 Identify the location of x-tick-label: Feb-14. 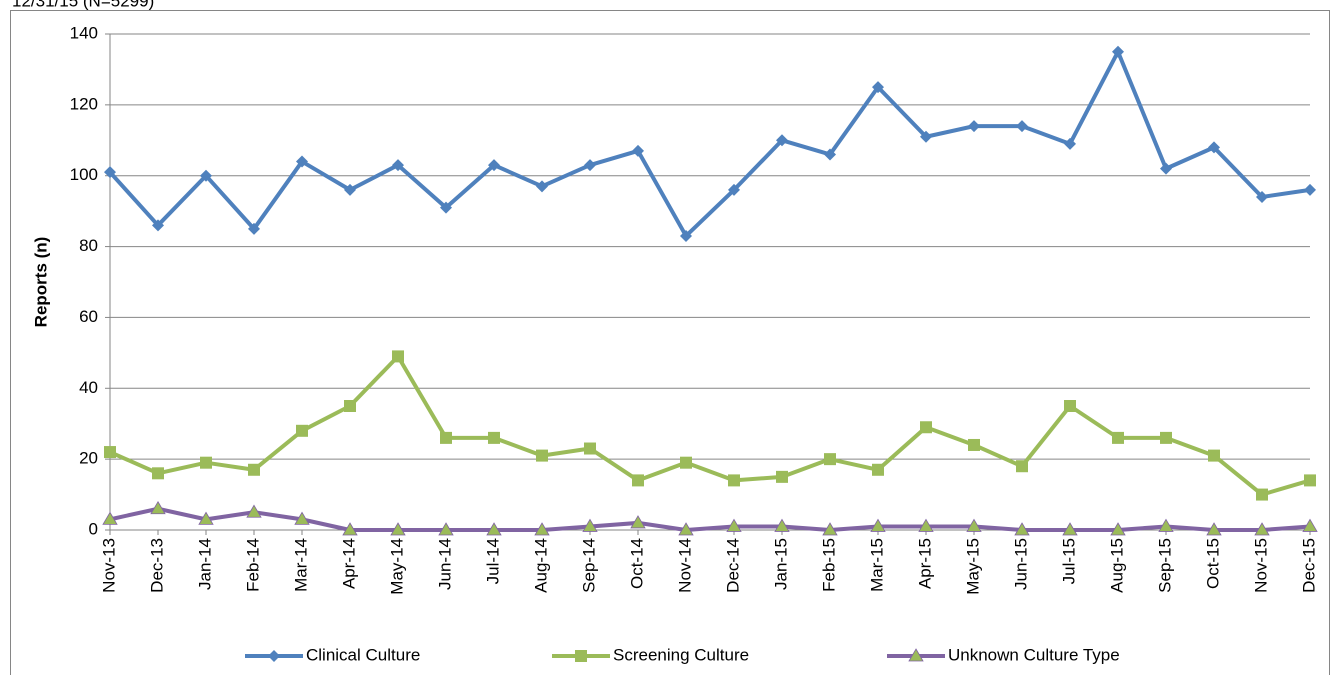
(252, 565).